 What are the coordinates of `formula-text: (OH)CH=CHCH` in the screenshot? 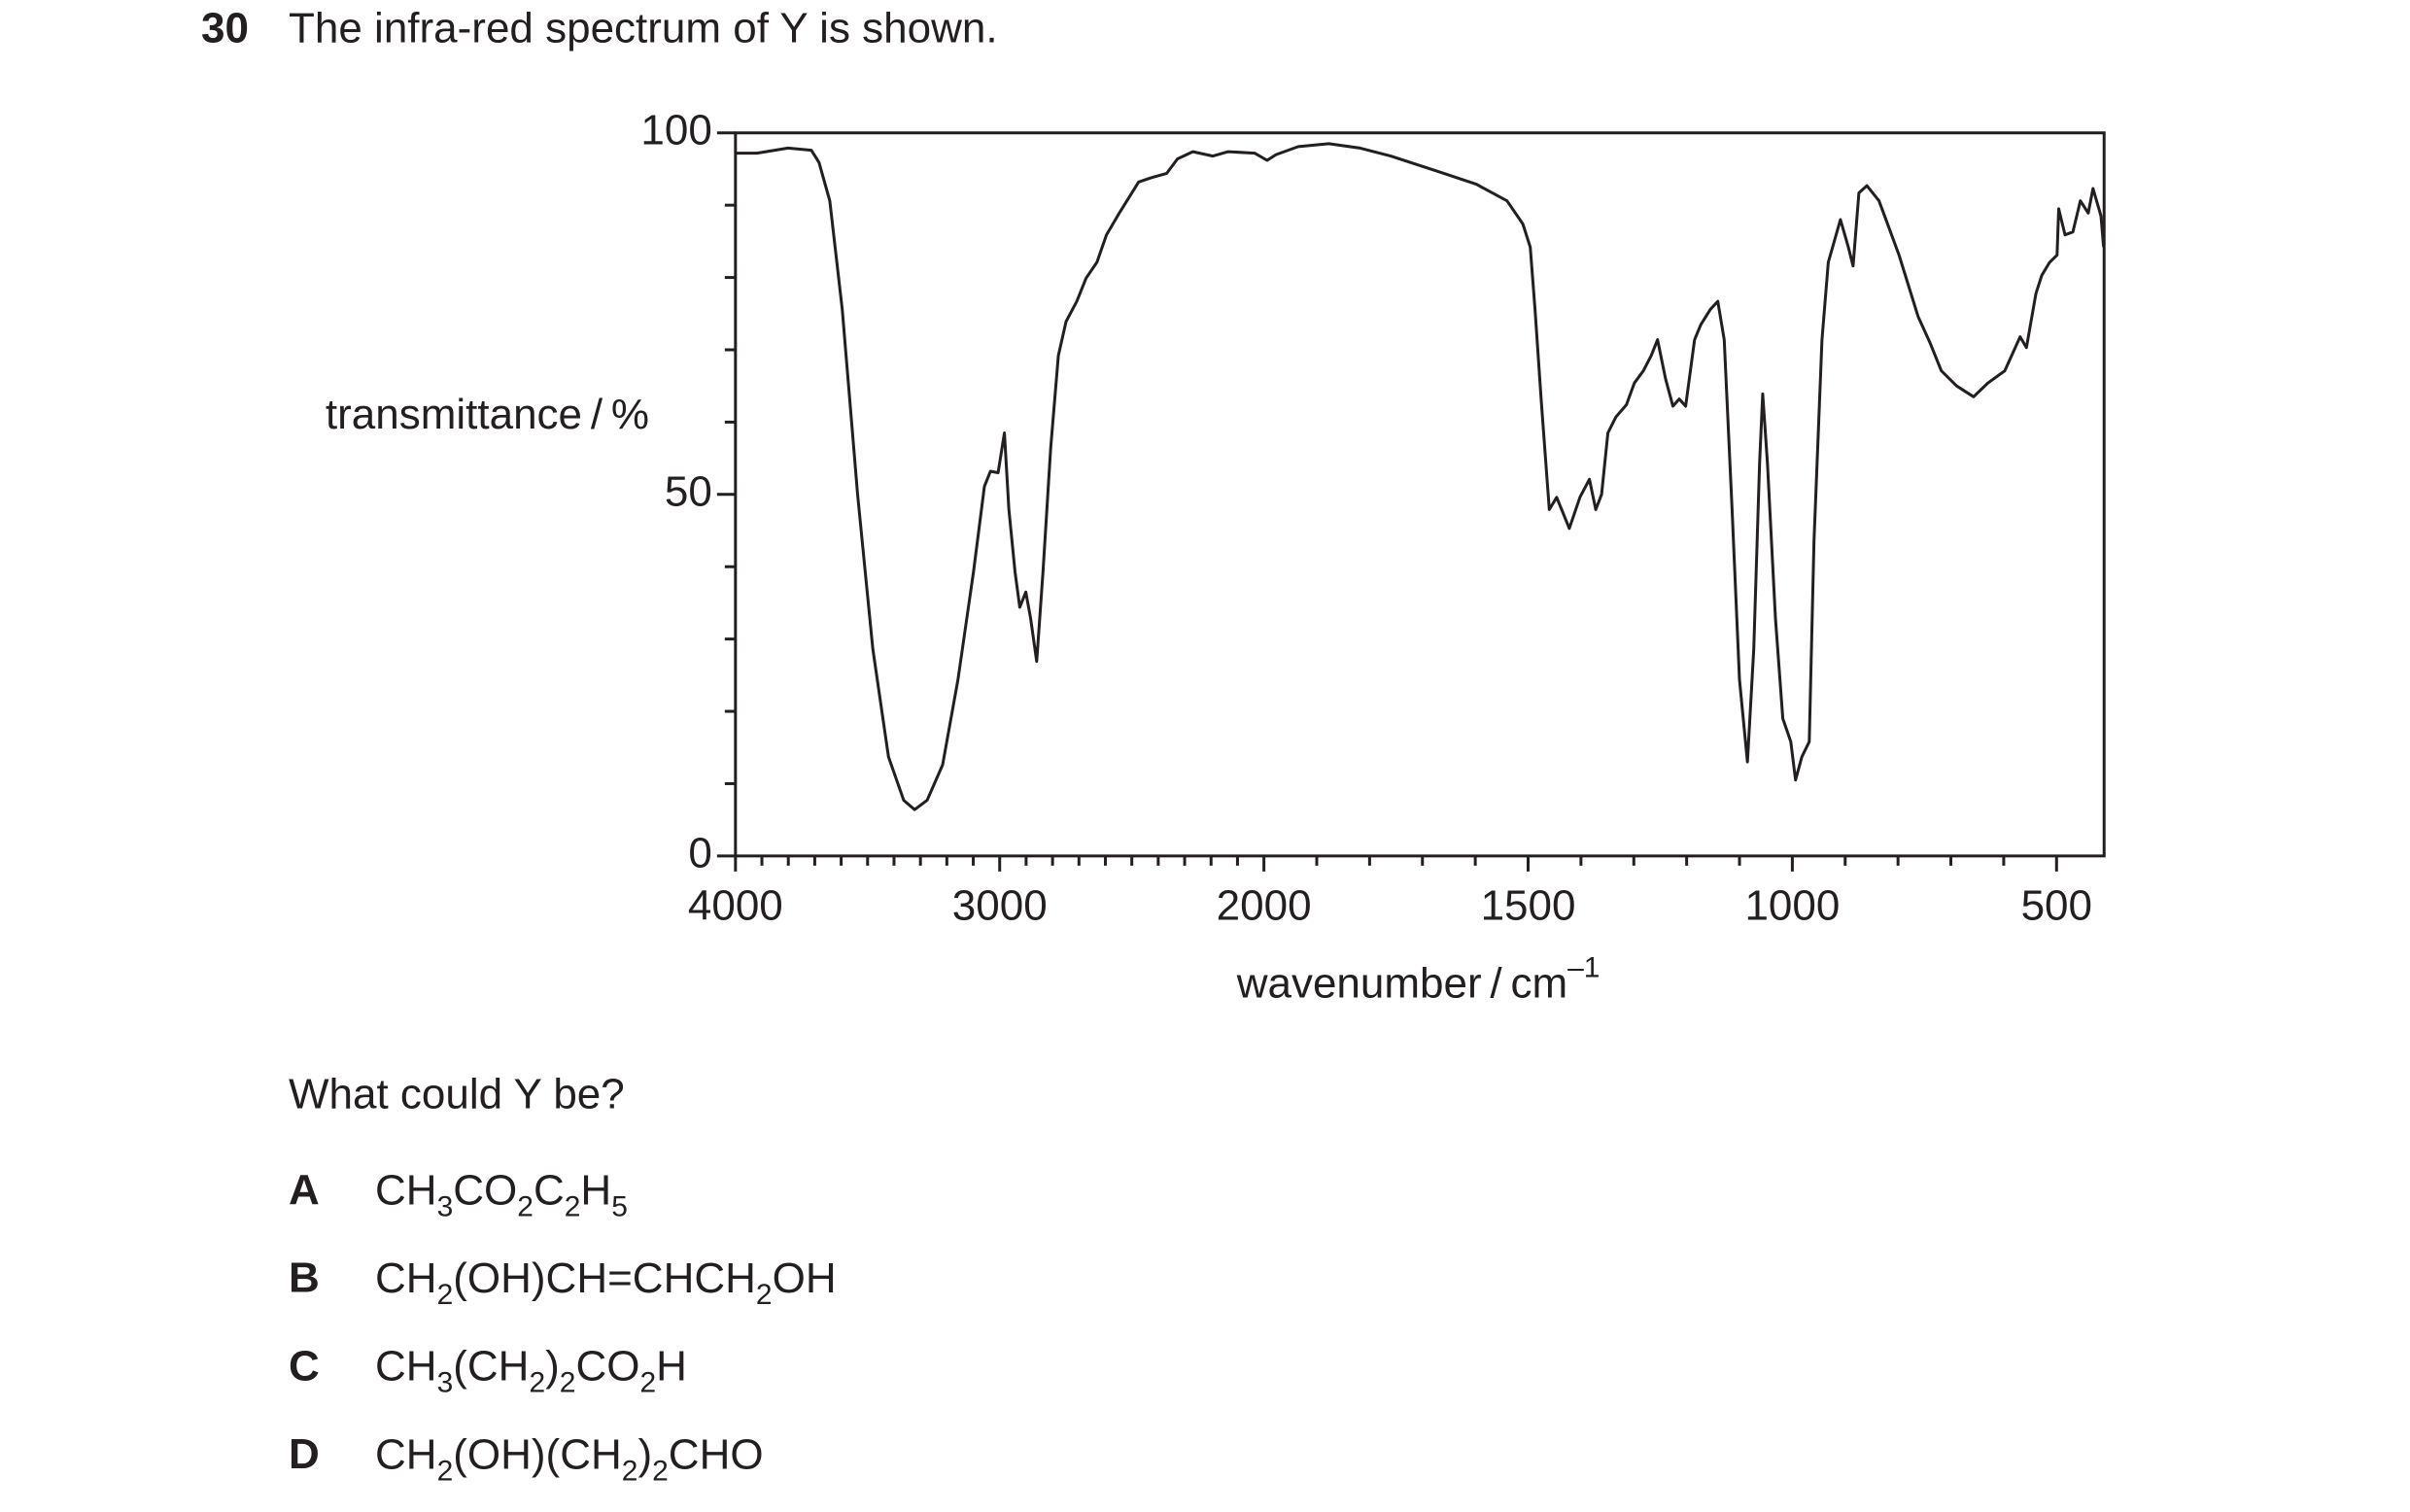 It's located at (604, 1278).